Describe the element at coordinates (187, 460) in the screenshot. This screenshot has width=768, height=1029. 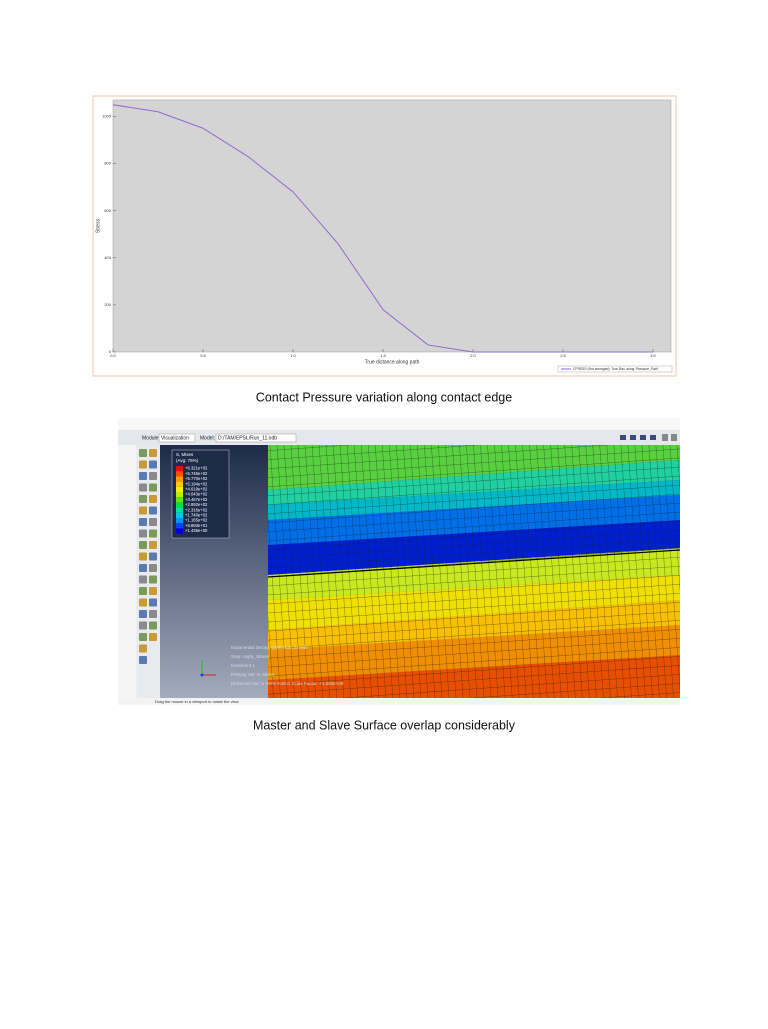
I see `legend-subtitle: (Avg: 75%)` at that location.